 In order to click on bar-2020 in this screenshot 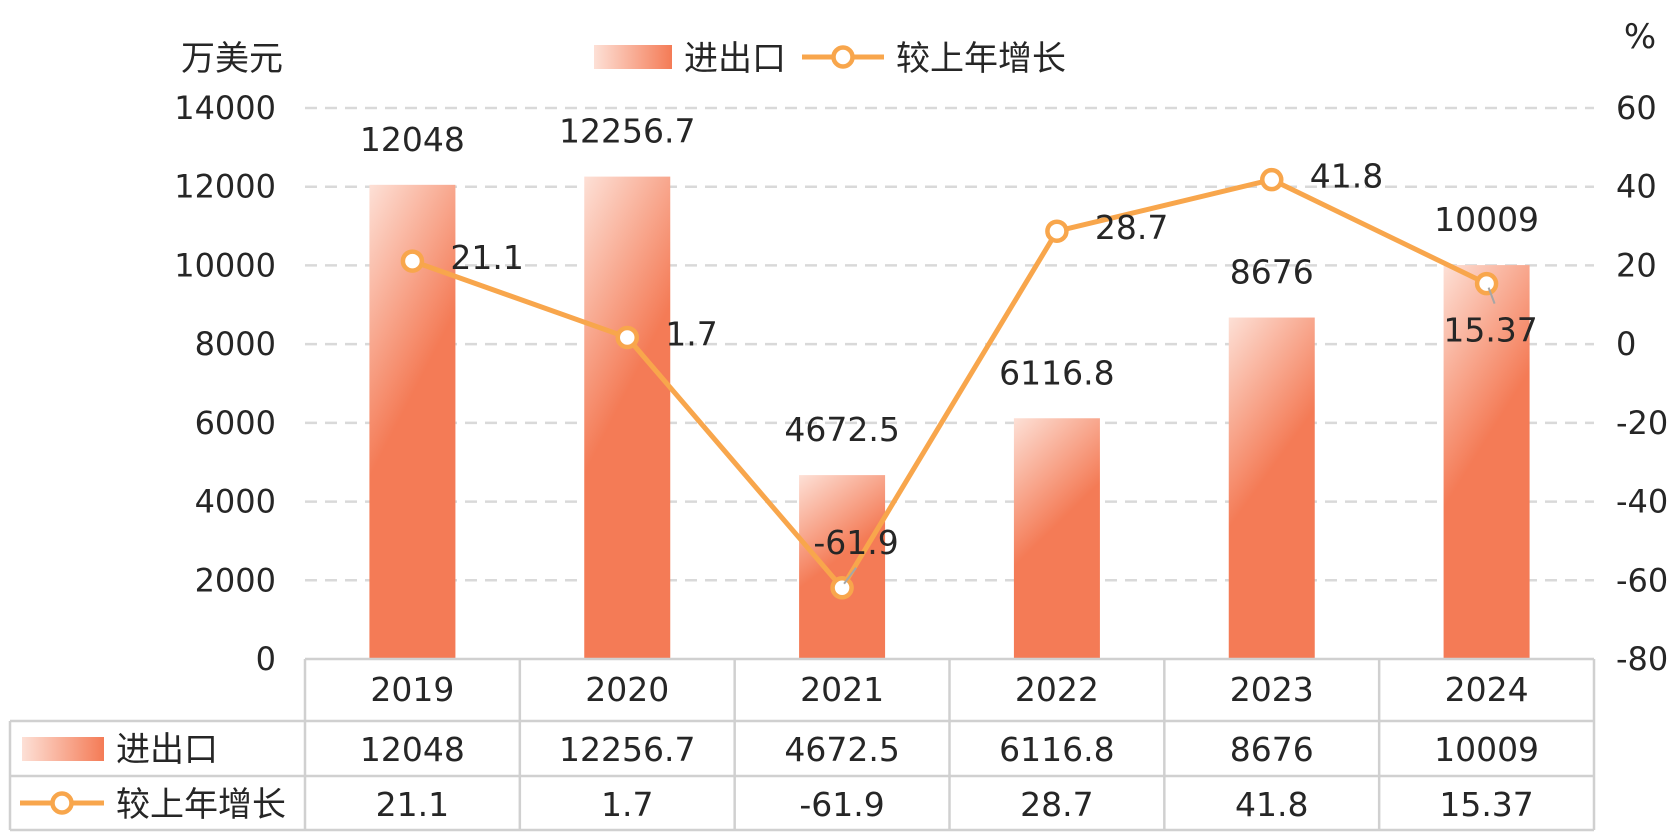, I will do `click(627, 417)`.